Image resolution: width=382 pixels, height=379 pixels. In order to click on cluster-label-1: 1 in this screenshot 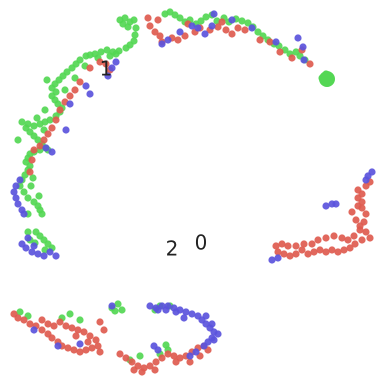, I will do `click(106, 69)`.